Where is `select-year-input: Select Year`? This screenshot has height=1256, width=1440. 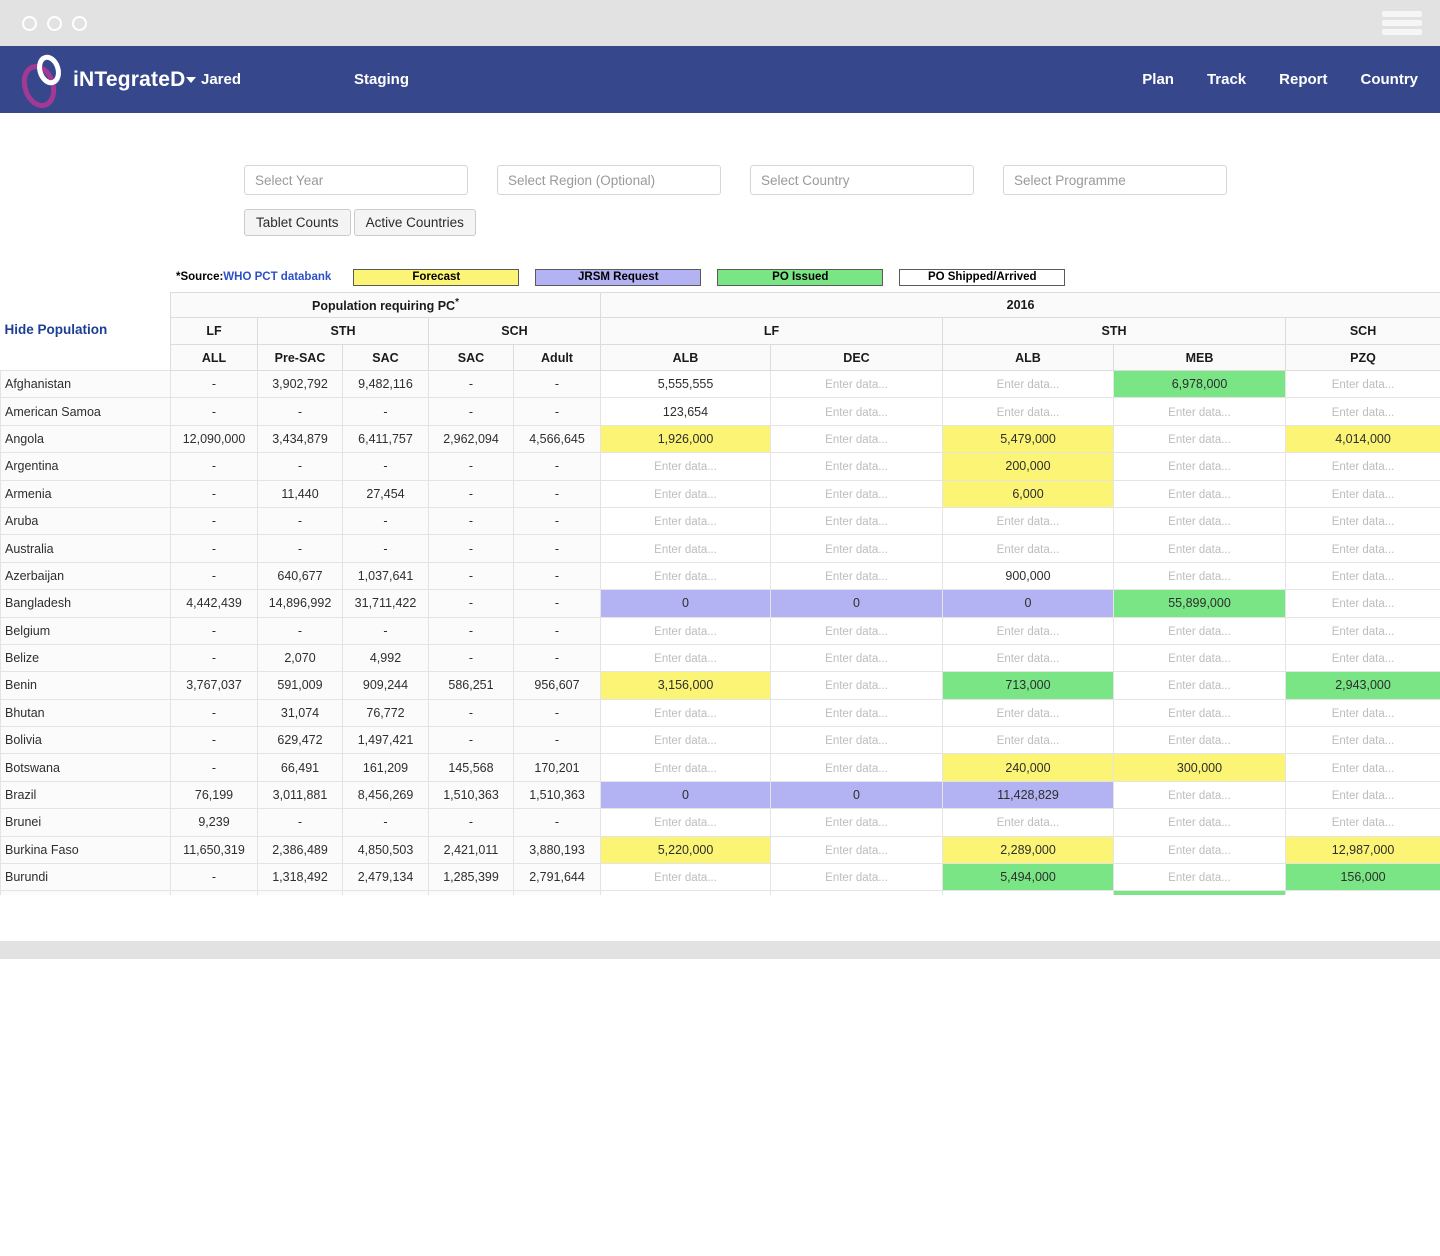
select-year-input: Select Year is located at coordinates (356, 180).